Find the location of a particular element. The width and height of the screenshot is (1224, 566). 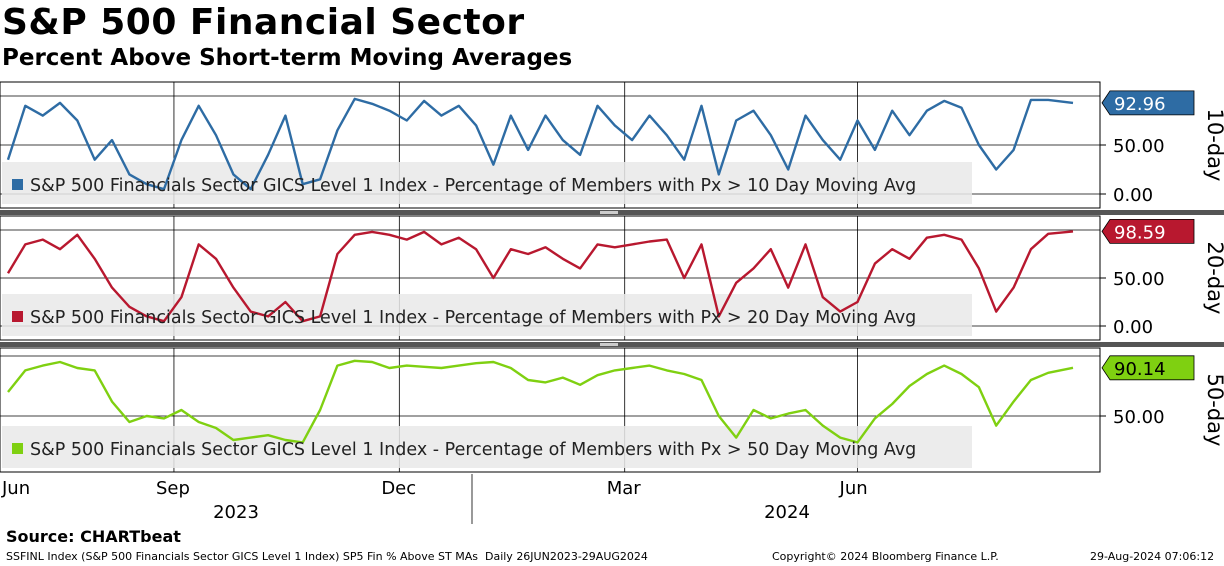

x-year-label: 2023 is located at coordinates (236, 512).